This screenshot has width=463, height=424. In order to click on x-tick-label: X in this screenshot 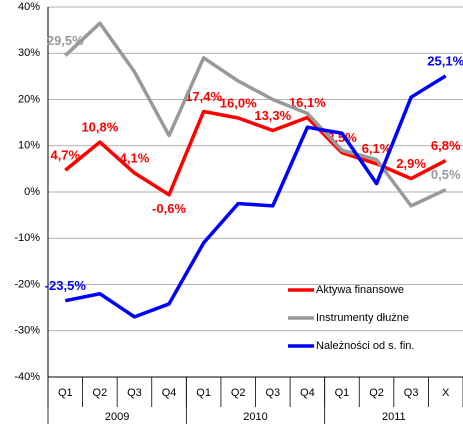, I will do `click(446, 393)`.